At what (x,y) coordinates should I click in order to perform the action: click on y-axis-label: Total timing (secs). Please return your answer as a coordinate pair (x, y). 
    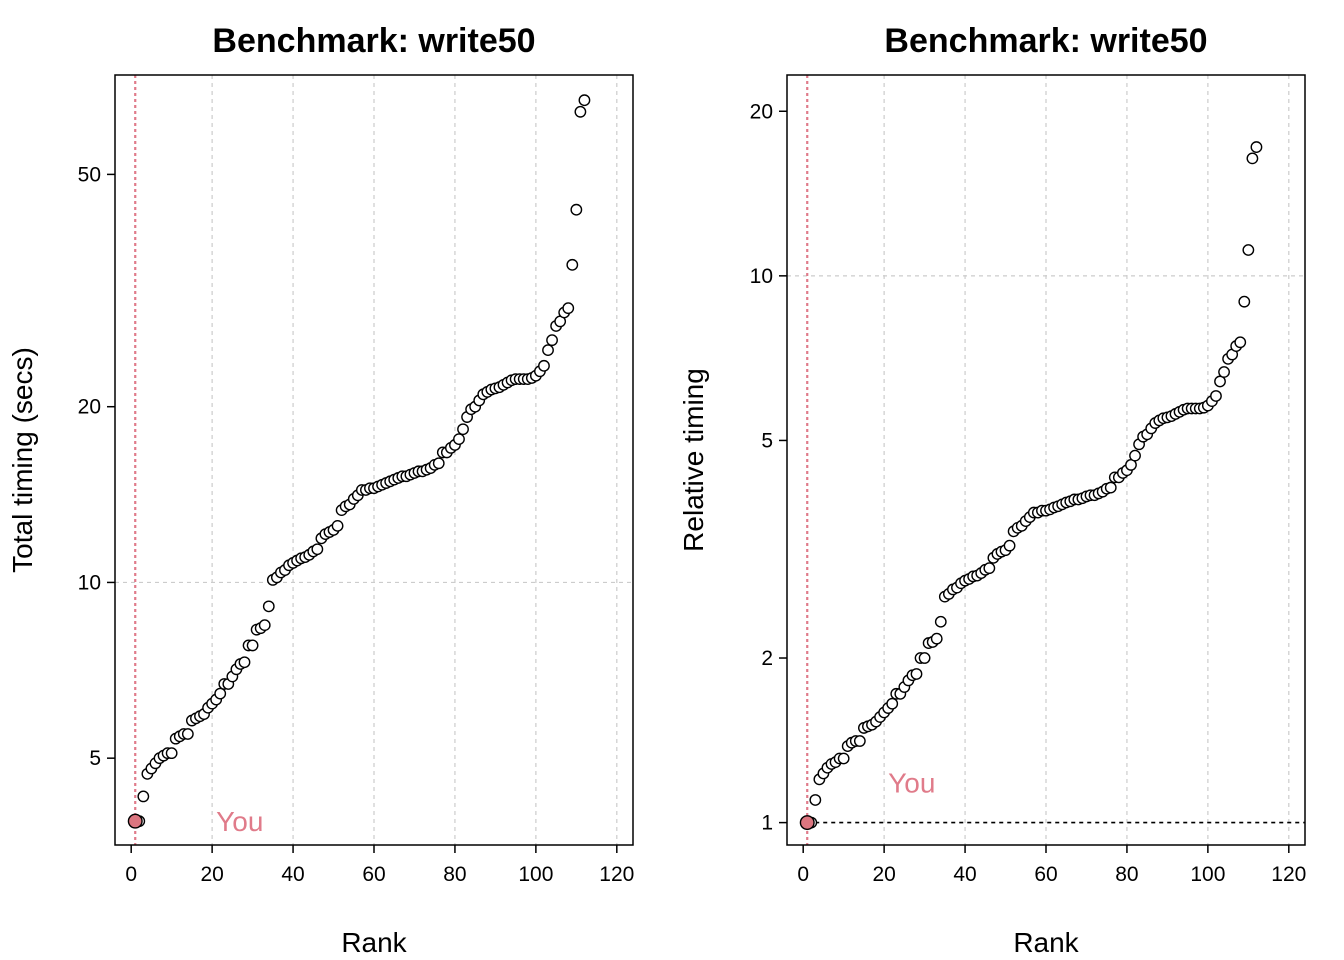
    Looking at the image, I should click on (22, 460).